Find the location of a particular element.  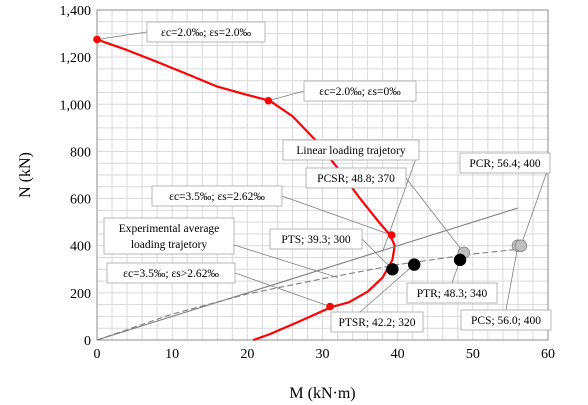

annotation-text: εc=2.0‰; εs=0‰ is located at coordinates (360, 92).